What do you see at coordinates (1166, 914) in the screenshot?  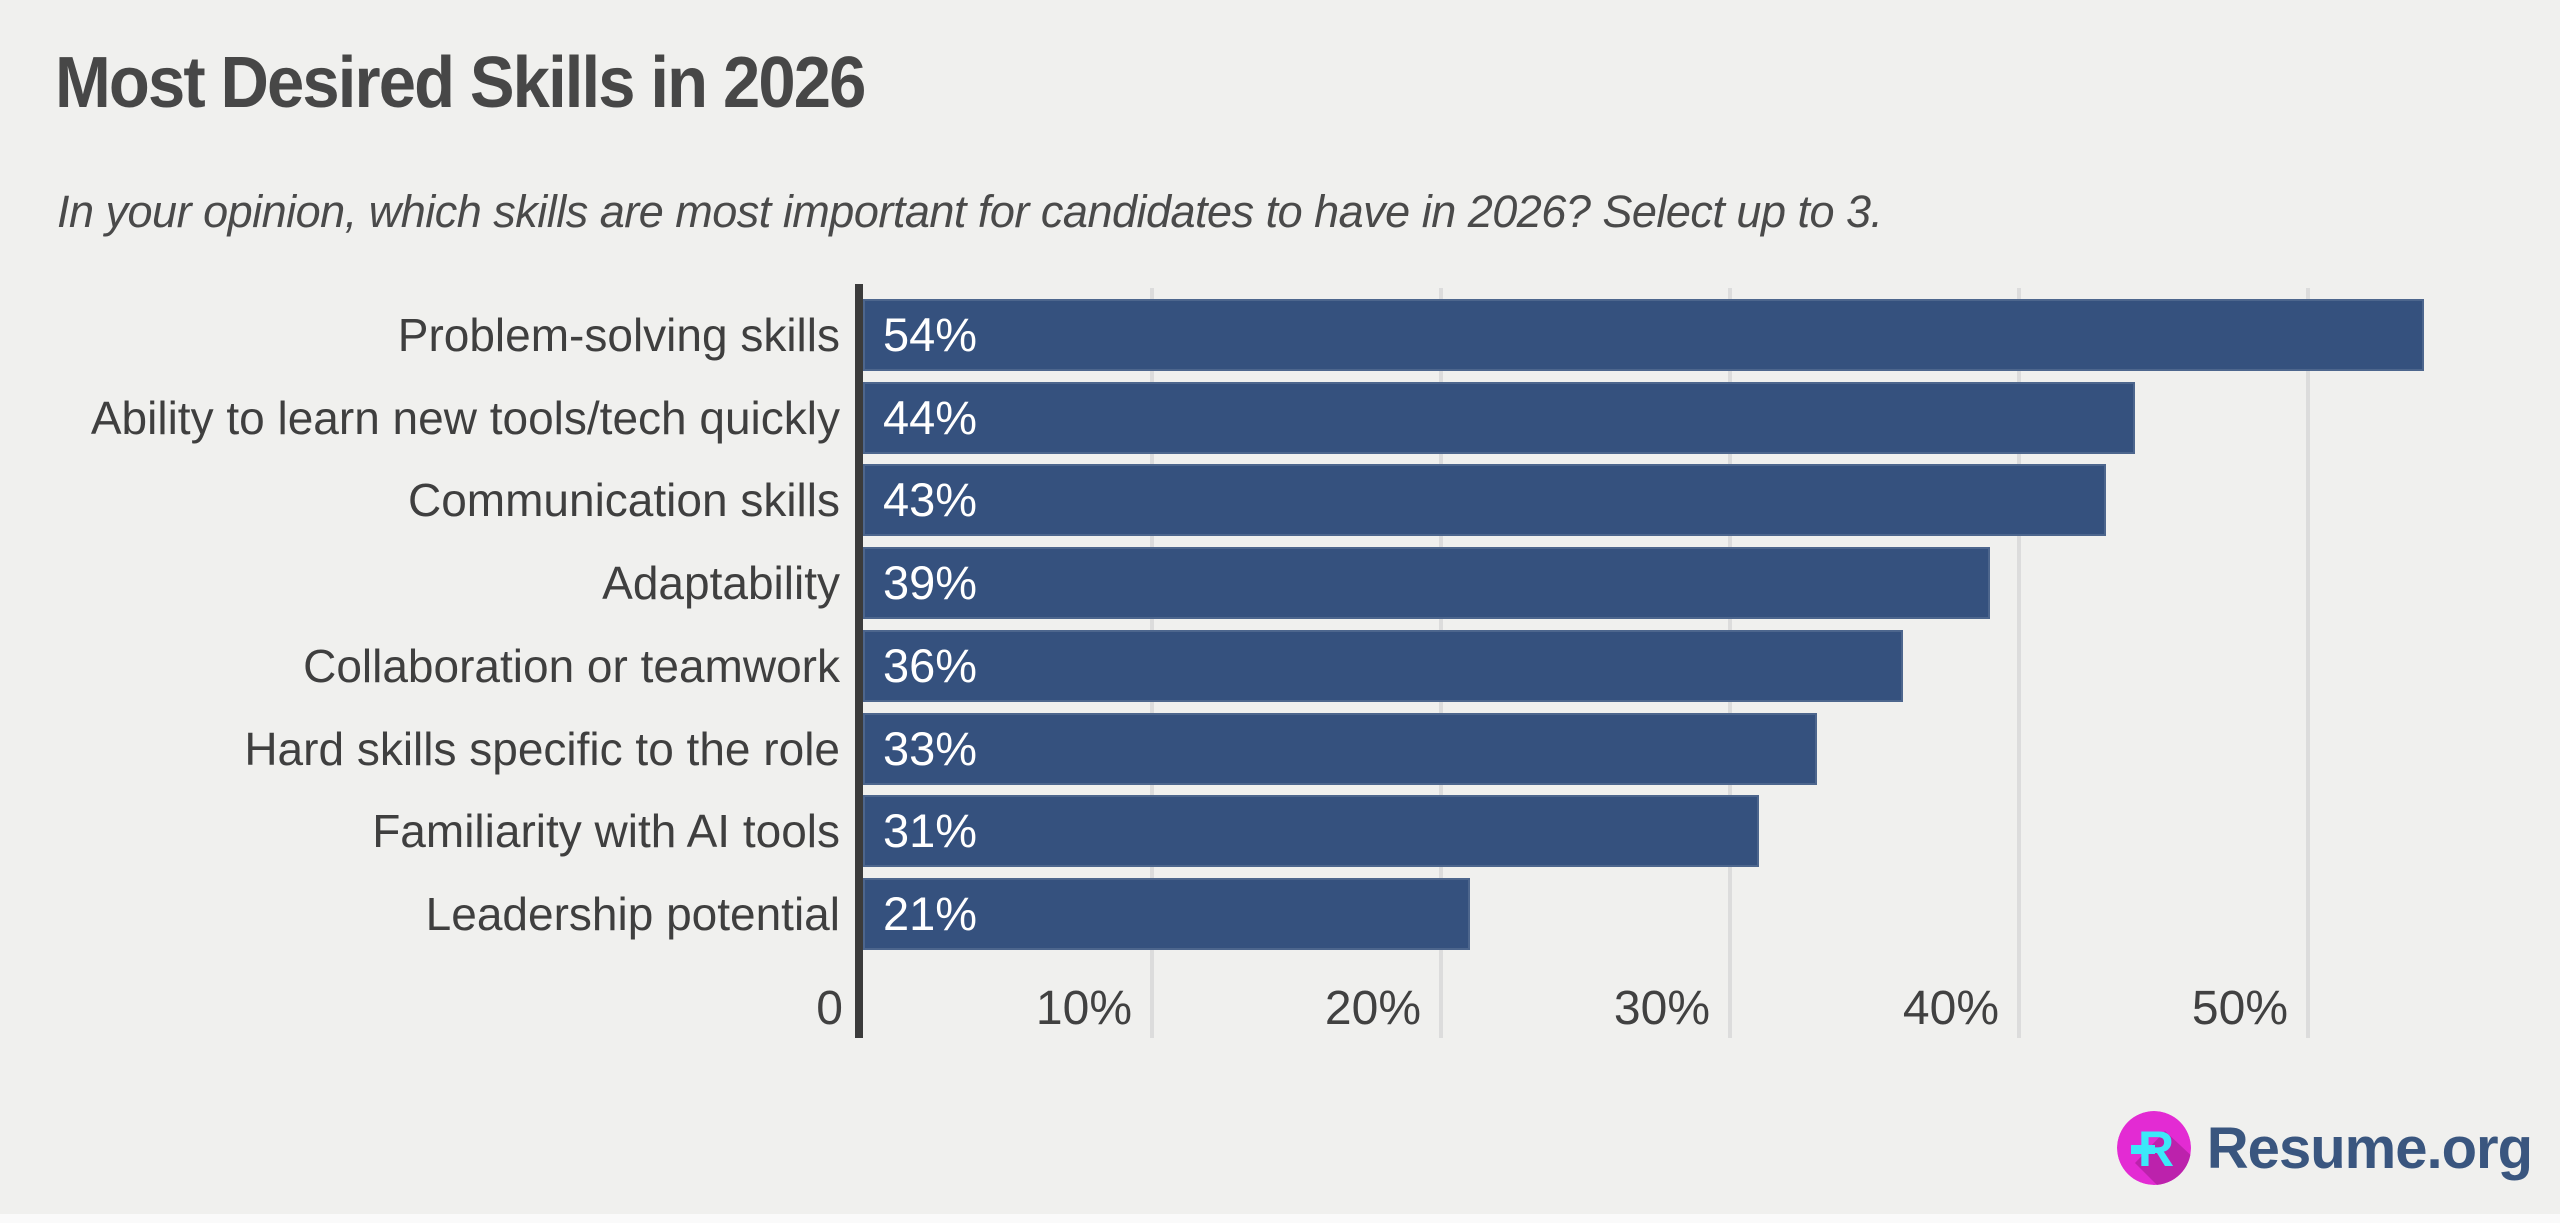 I see `bar: 21%` at bounding box center [1166, 914].